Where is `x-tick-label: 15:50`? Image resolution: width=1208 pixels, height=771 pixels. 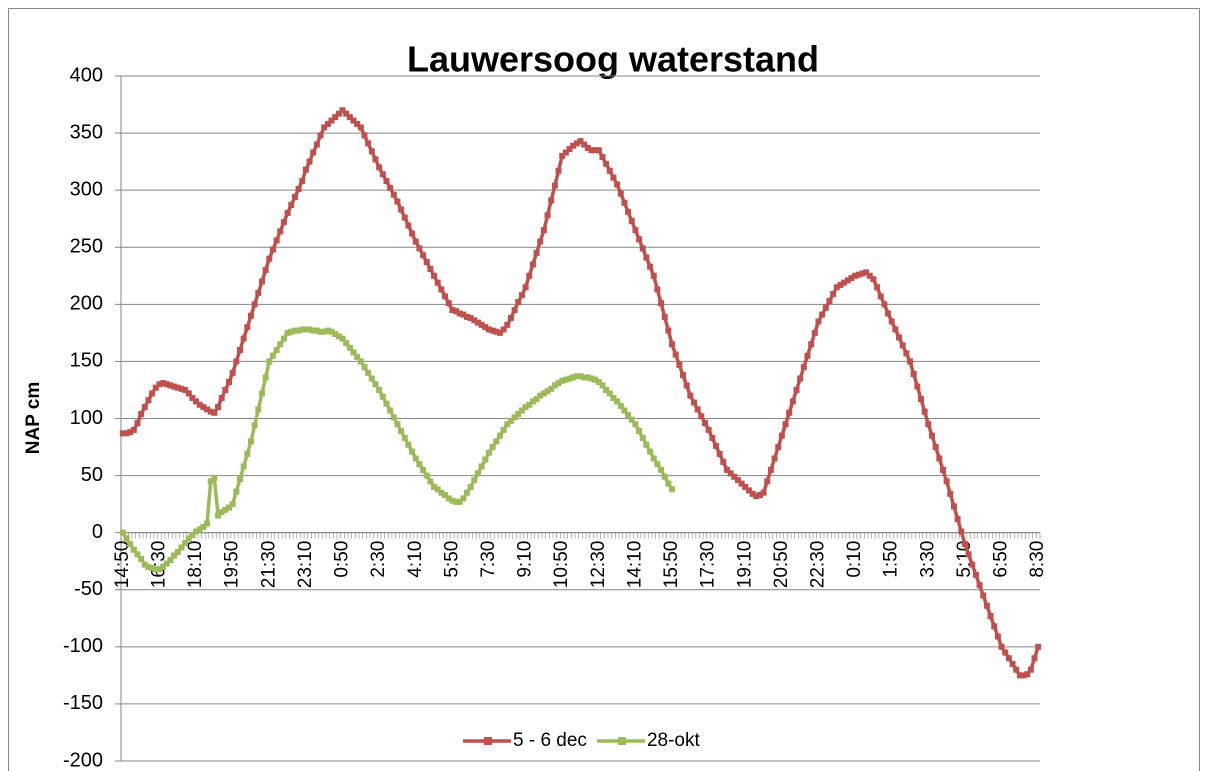 x-tick-label: 15:50 is located at coordinates (671, 565).